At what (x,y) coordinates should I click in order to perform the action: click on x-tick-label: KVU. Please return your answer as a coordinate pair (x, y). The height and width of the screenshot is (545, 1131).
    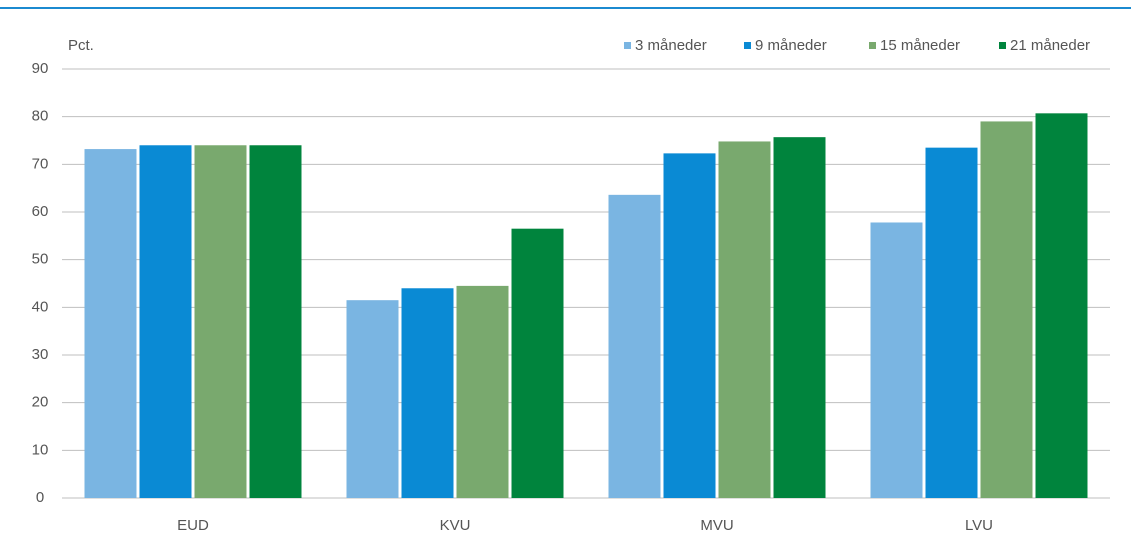
    Looking at the image, I should click on (455, 525).